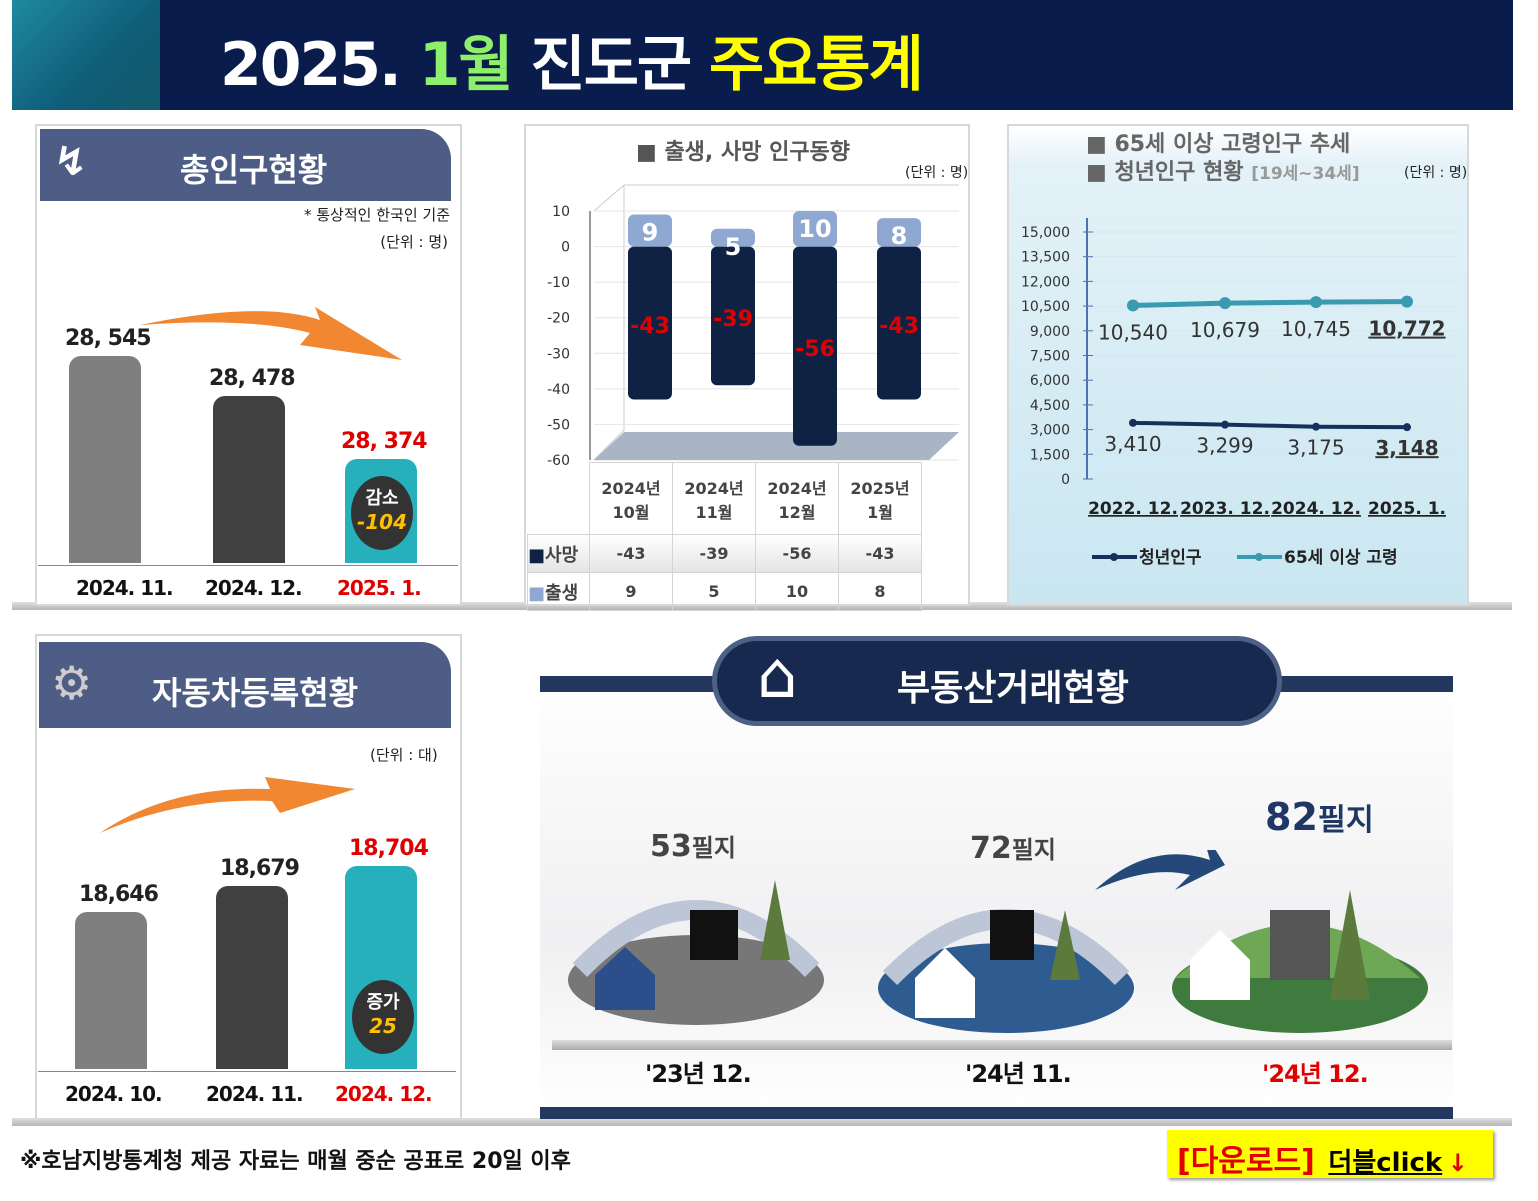  Describe the element at coordinates (1406, 448) in the screenshot. I see `data-label: 3,148` at that location.